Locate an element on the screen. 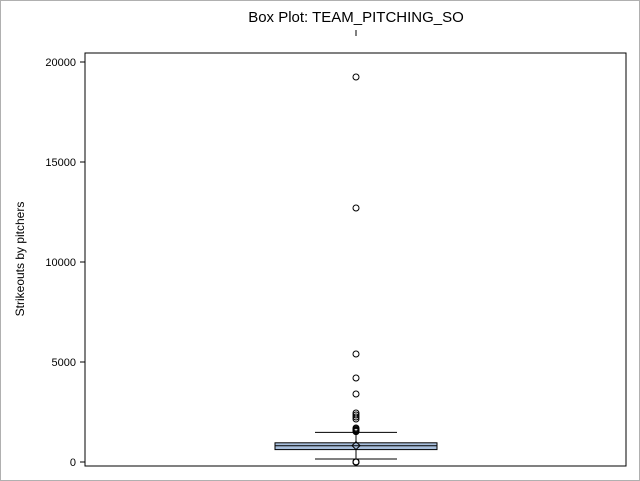  y-tick-label: 5000 is located at coordinates (64, 363).